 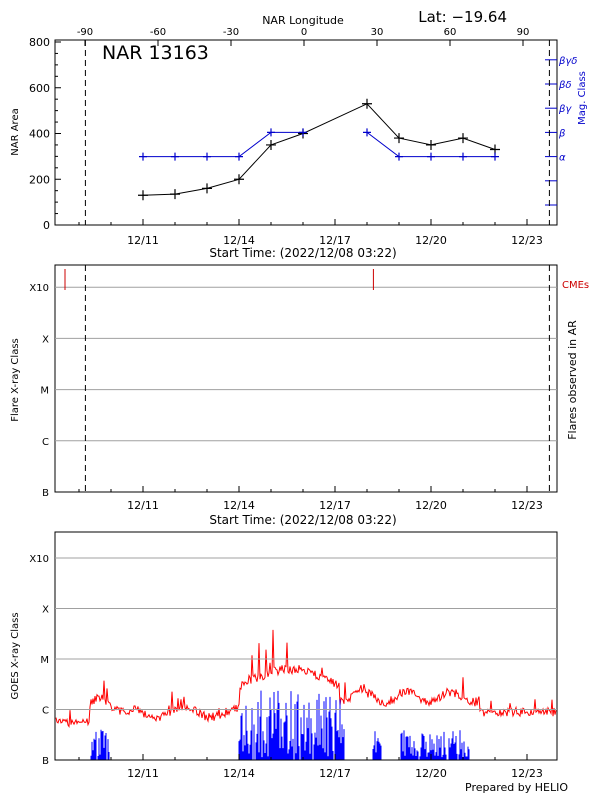 What do you see at coordinates (567, 61) in the screenshot?
I see `mag-tick-label: βγδ` at bounding box center [567, 61].